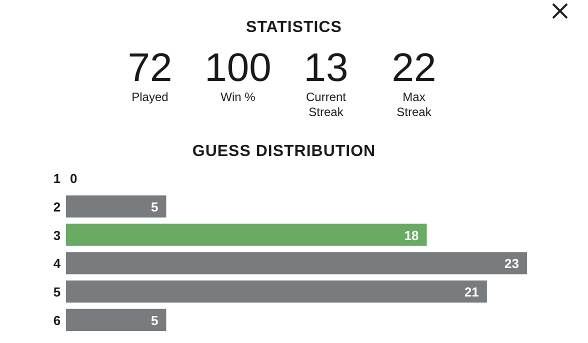 The width and height of the screenshot is (588, 343). Describe the element at coordinates (150, 97) in the screenshot. I see `category-label: Played` at that location.